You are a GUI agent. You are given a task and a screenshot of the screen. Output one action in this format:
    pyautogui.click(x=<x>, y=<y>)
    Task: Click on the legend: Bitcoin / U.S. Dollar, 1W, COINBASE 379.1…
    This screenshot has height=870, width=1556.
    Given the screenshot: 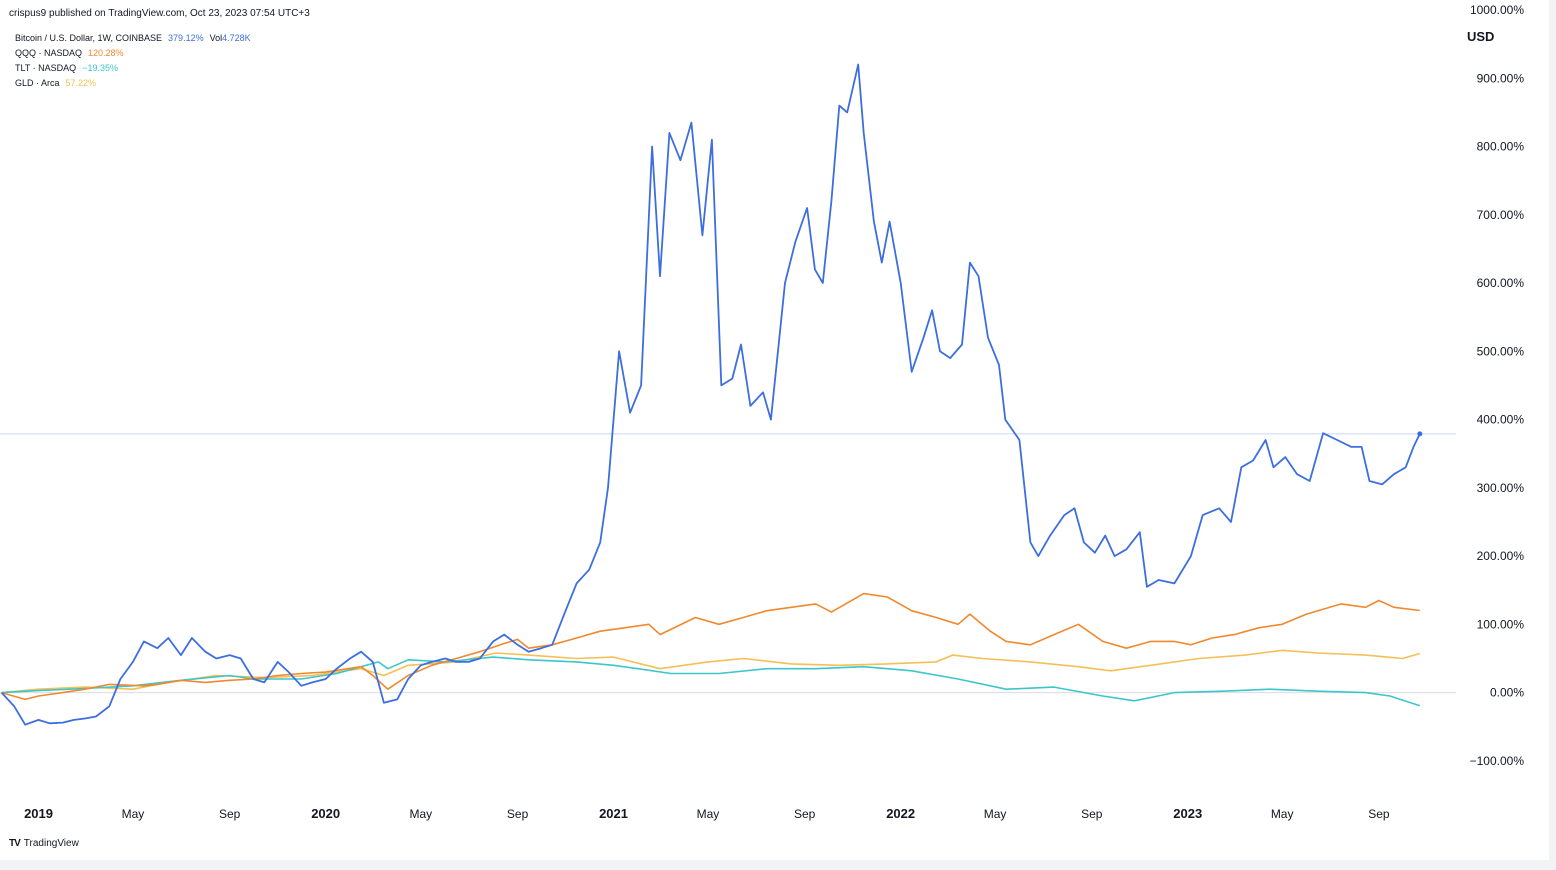 What is the action you would take?
    pyautogui.click(x=133, y=61)
    